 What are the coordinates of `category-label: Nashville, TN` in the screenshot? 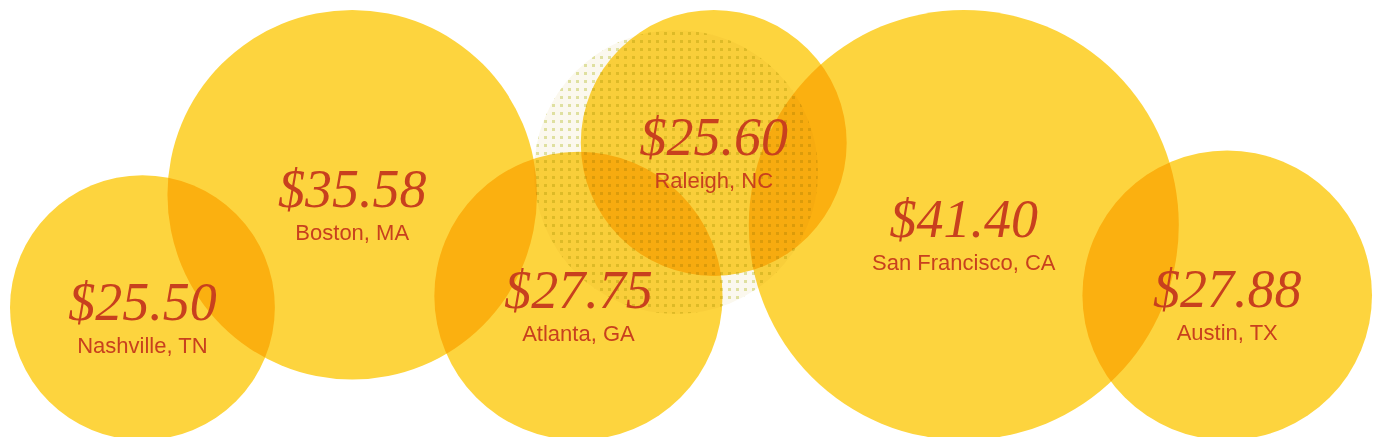 It's located at (142, 345).